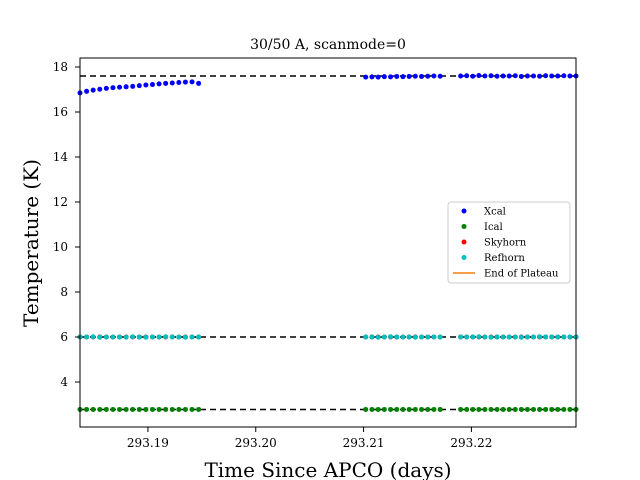 The height and width of the screenshot is (480, 640). I want to click on y-tick-label: 16, so click(60, 112).